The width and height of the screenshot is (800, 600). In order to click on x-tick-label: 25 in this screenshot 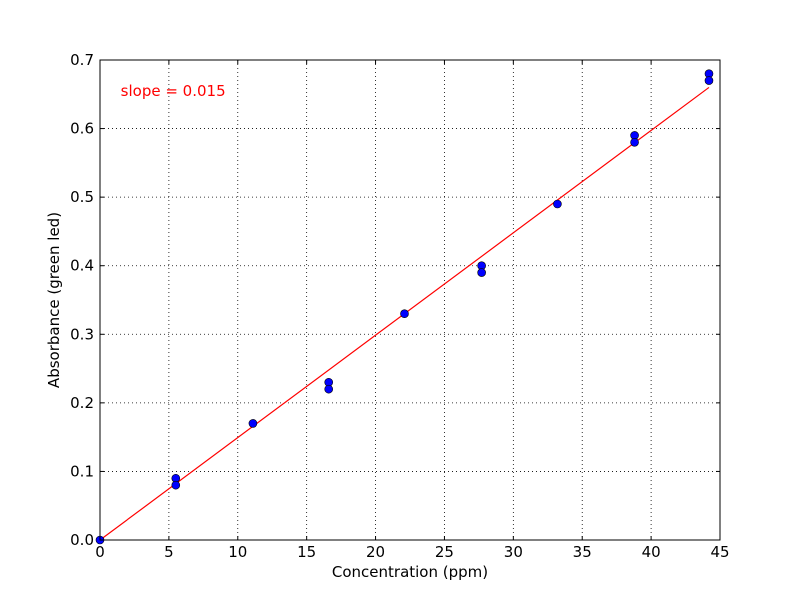, I will do `click(444, 552)`.